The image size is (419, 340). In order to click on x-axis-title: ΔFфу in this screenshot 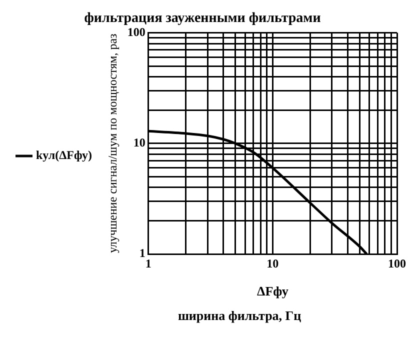, I will do `click(273, 291)`.